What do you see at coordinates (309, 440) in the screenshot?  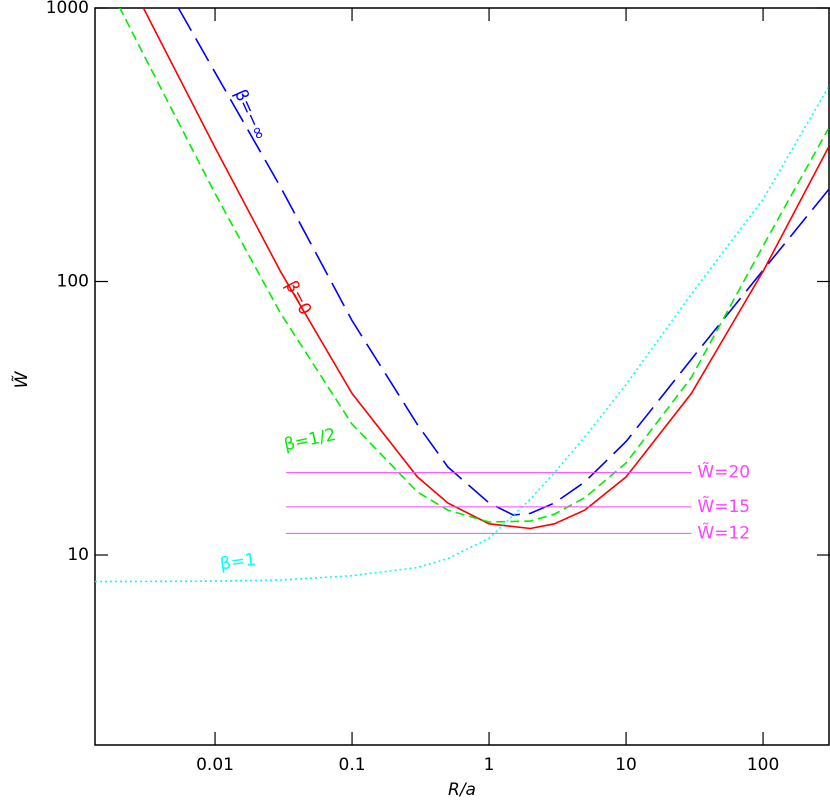 I see `series-label: β=1/2` at bounding box center [309, 440].